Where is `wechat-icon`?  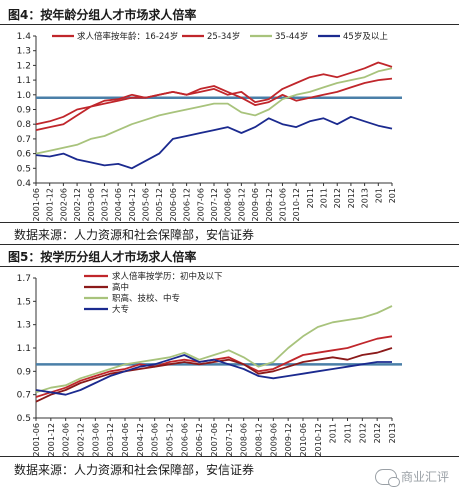
wechat-icon is located at coordinates (387, 477).